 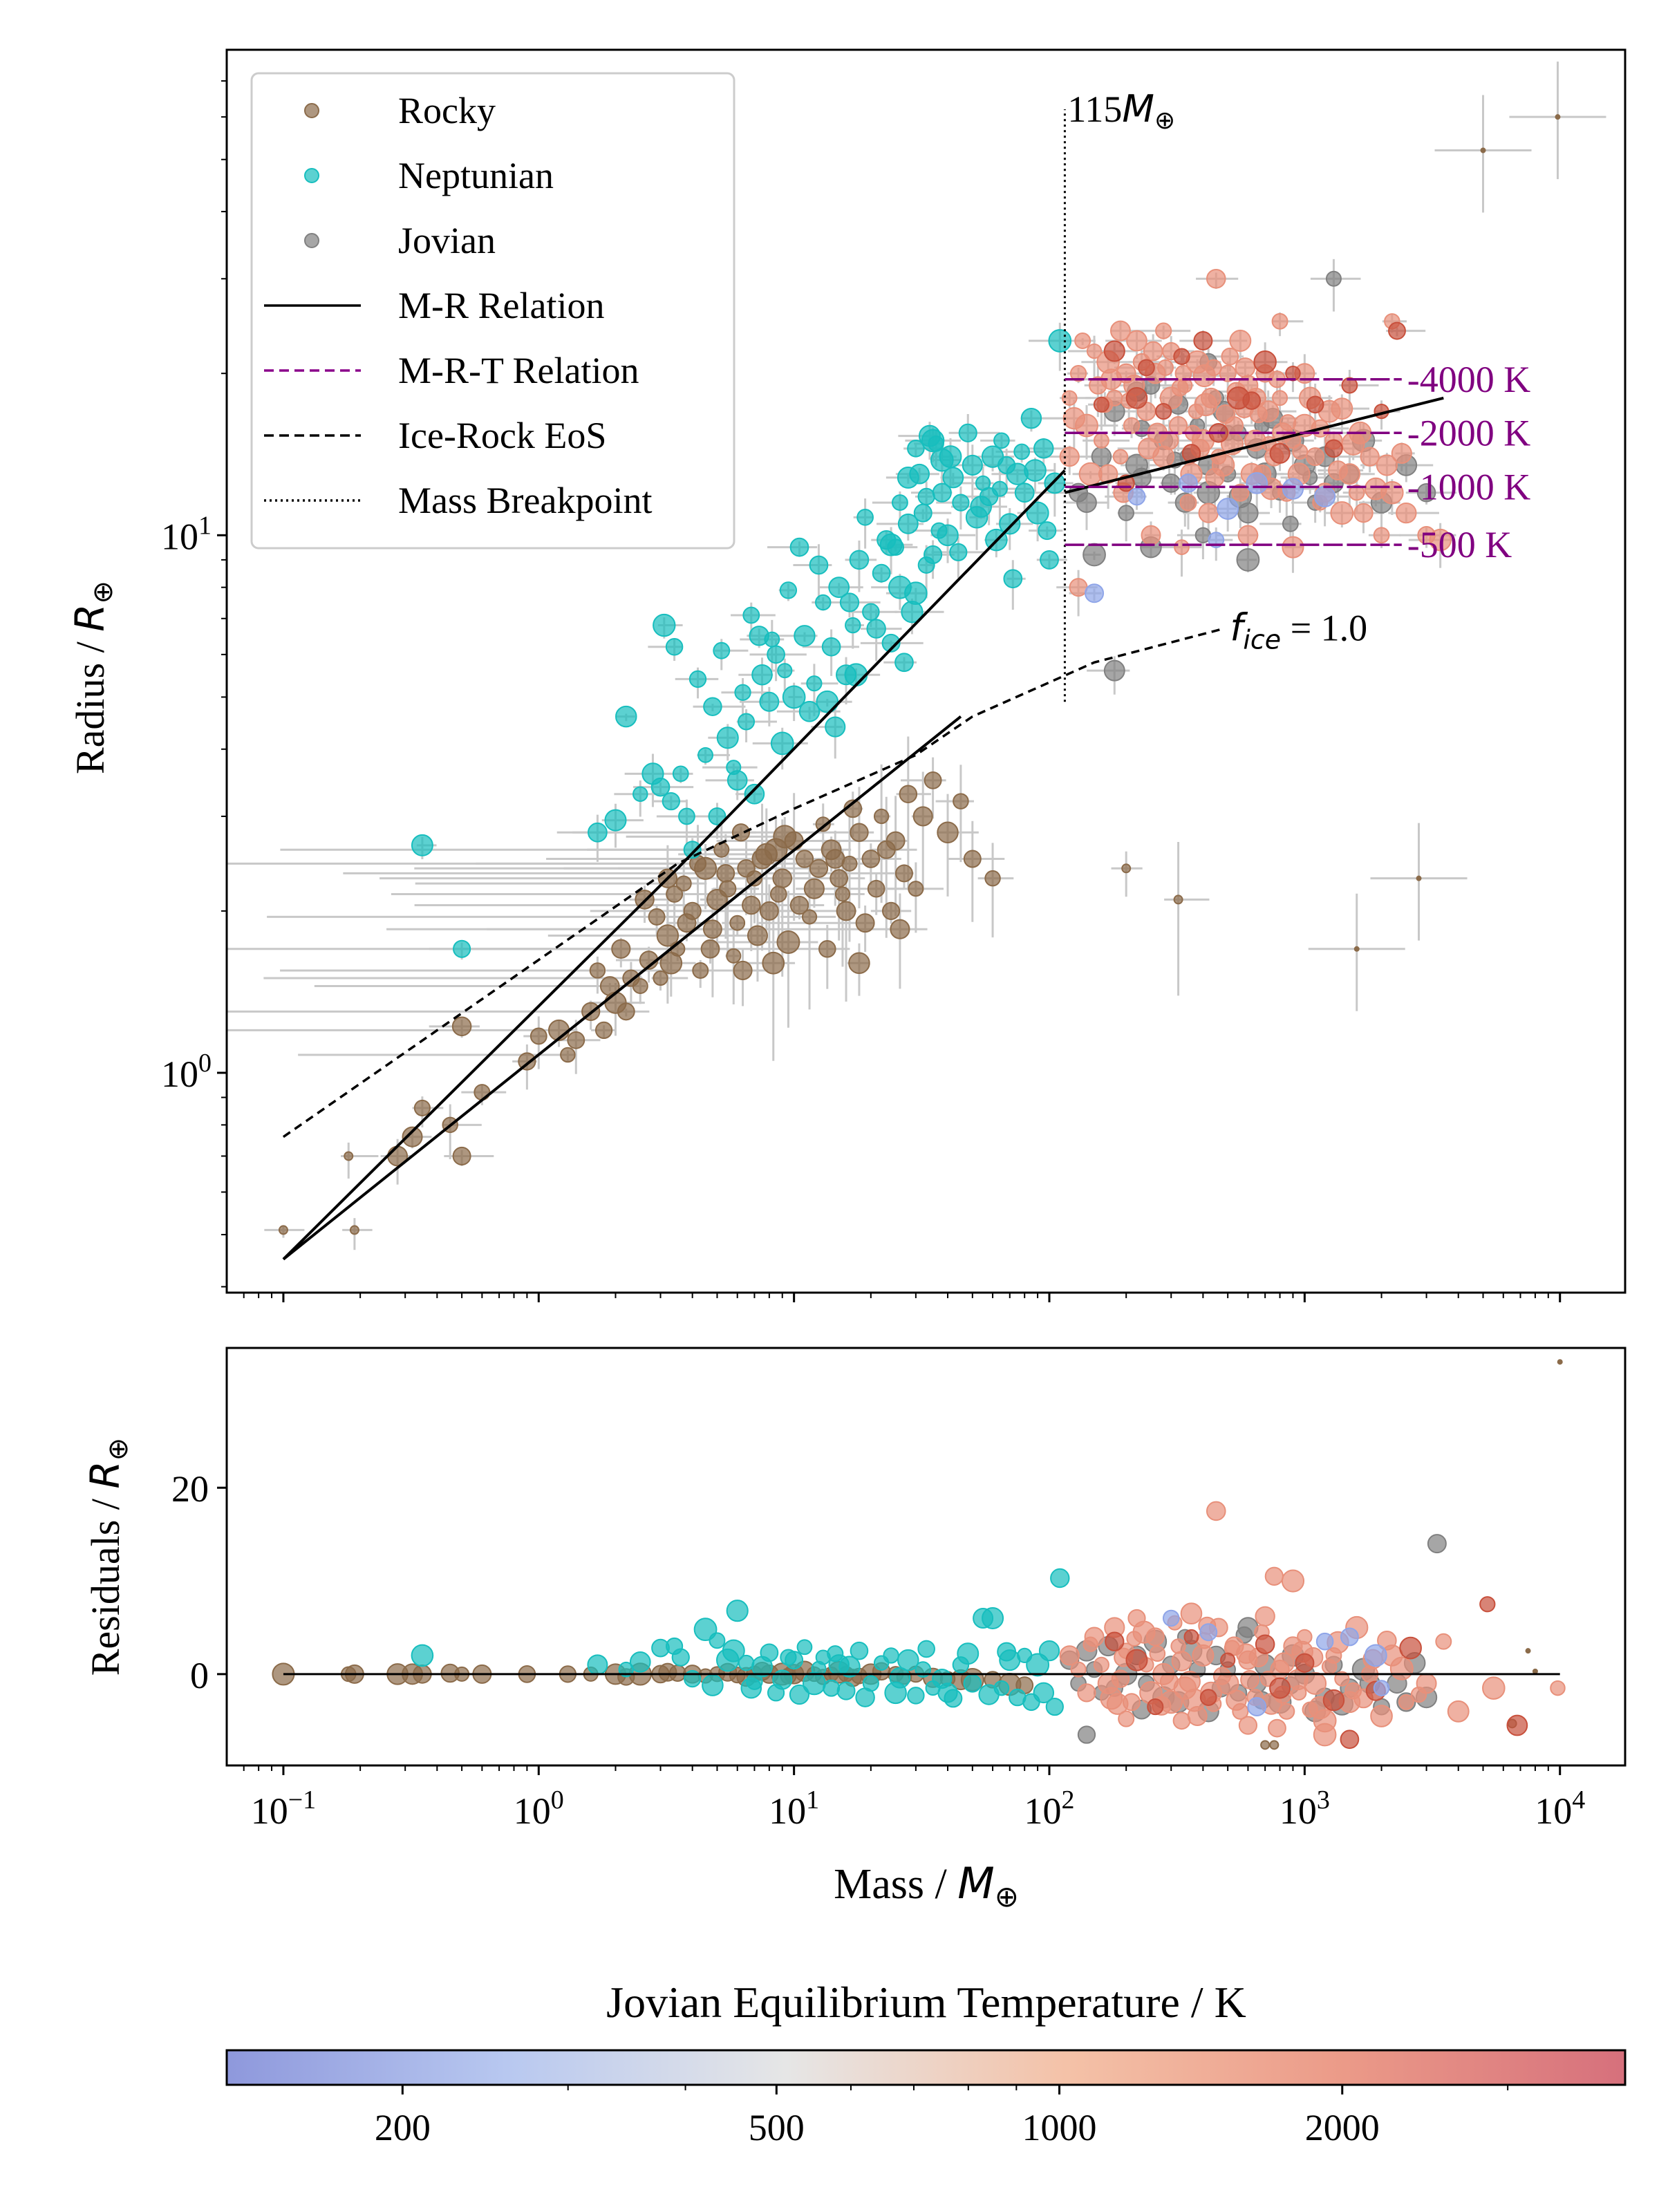 I want to click on residual-point-rocky, so click(x=1265, y=1745).